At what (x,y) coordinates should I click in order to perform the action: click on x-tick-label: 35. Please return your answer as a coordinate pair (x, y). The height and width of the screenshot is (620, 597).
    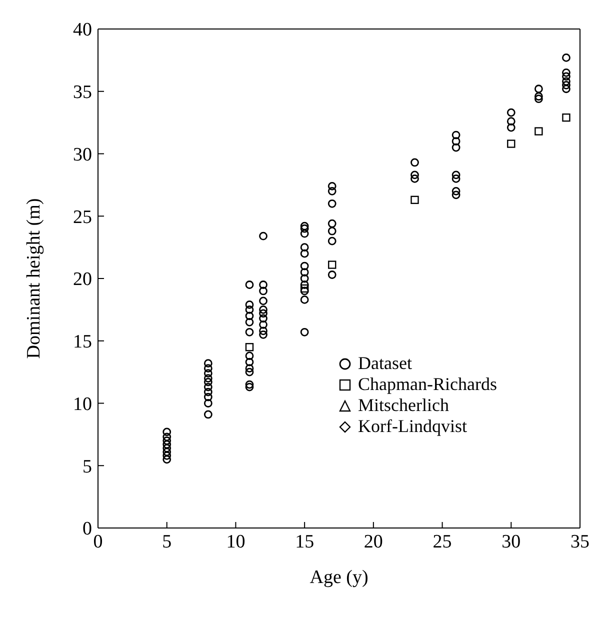
    Looking at the image, I should click on (580, 541).